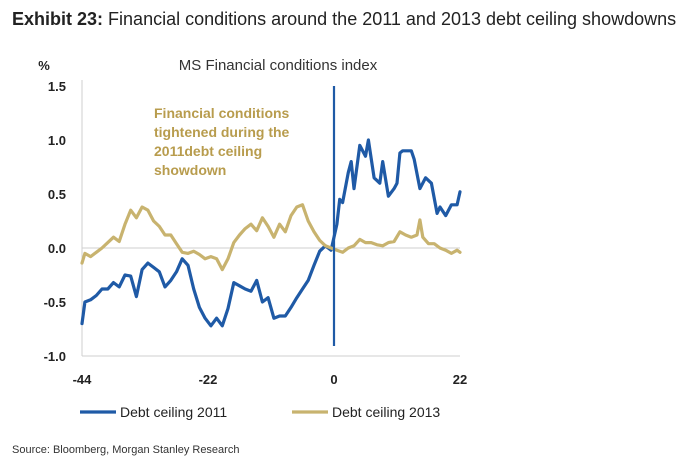  What do you see at coordinates (55, 356) in the screenshot?
I see `y-tick-label: -1.0` at bounding box center [55, 356].